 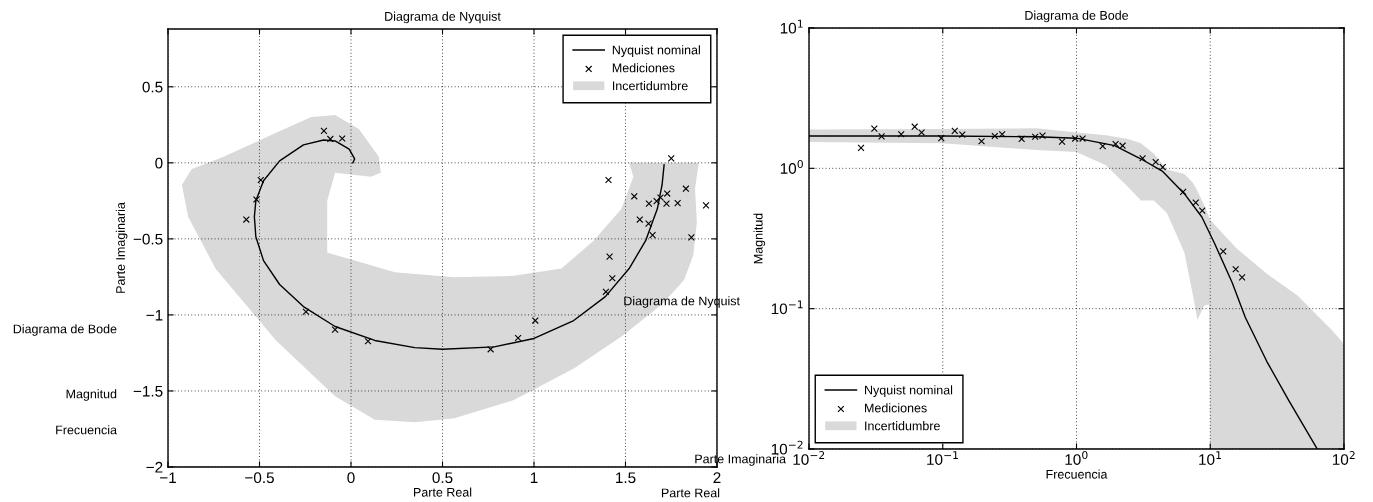 I want to click on text: Parte Real, so click(x=690, y=493).